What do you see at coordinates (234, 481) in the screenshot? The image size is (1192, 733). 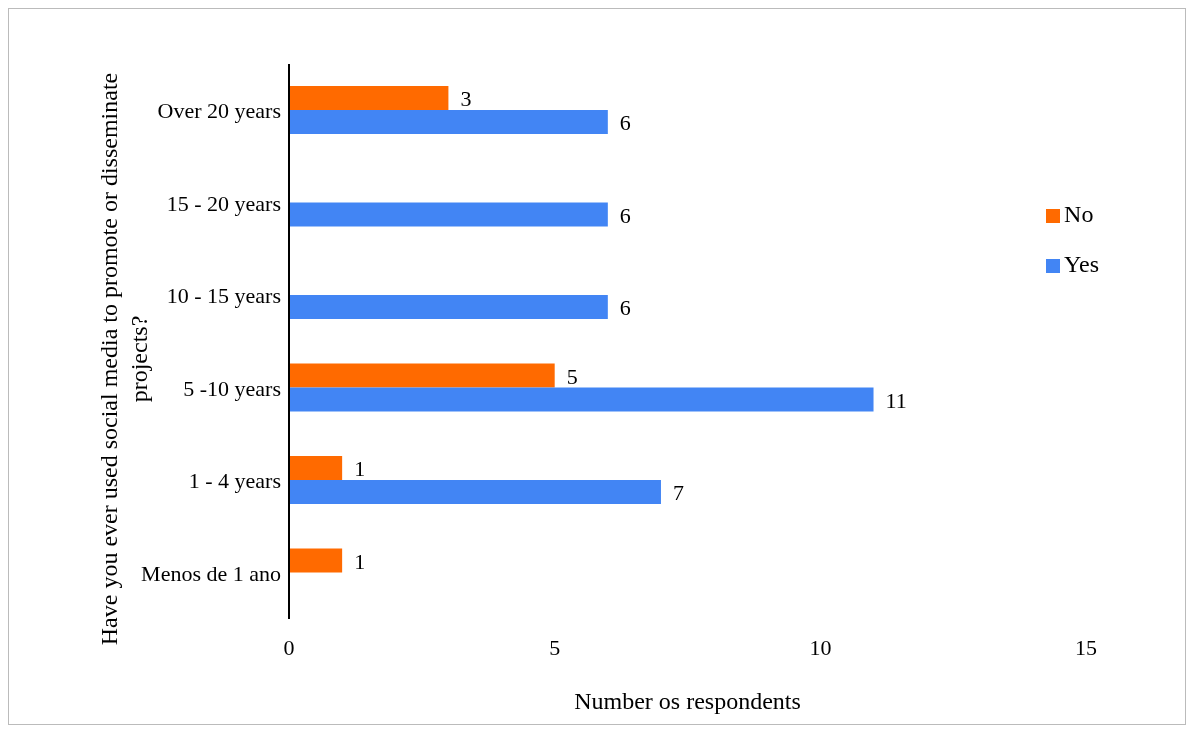 I see `y-tick-label: 1 - 4 years` at bounding box center [234, 481].